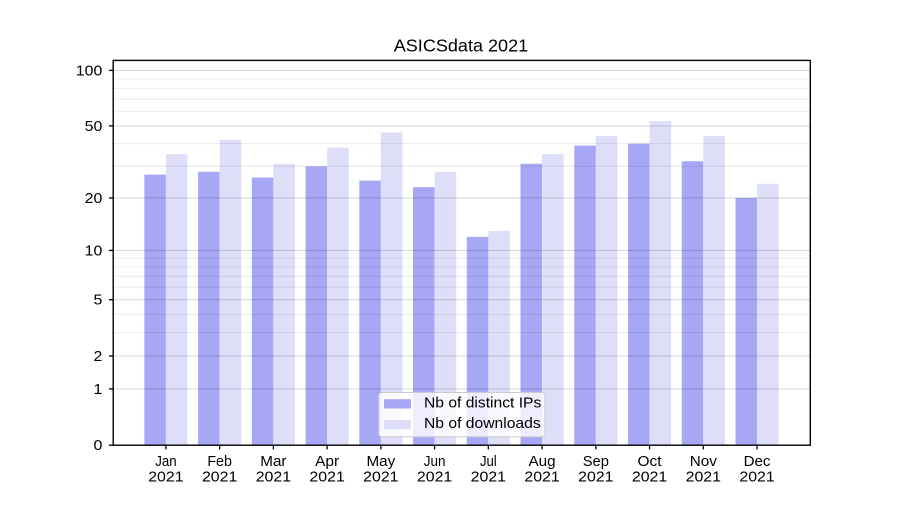 The height and width of the screenshot is (505, 900). What do you see at coordinates (650, 462) in the screenshot?
I see `svg-text: Oct` at bounding box center [650, 462].